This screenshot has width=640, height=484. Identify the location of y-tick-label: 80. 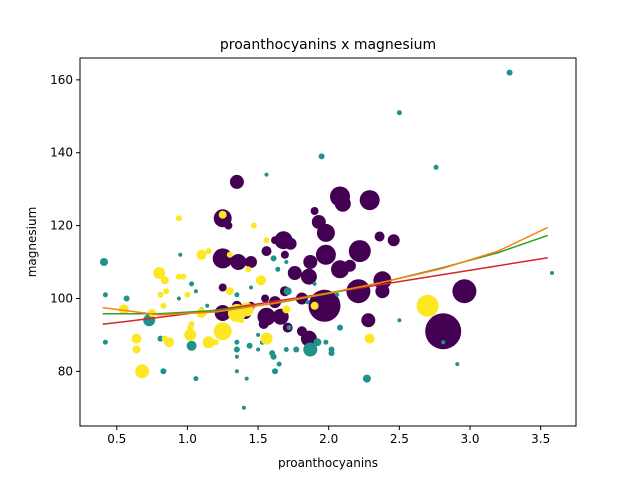
(65, 371).